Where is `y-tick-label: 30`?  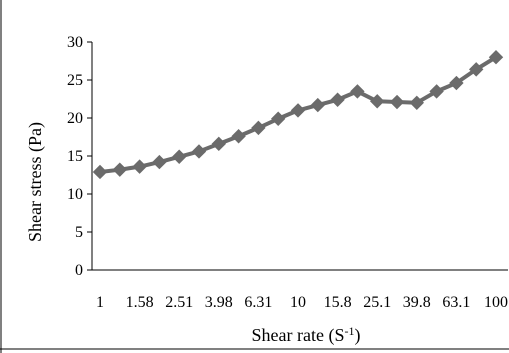 y-tick-label: 30 is located at coordinates (75, 42).